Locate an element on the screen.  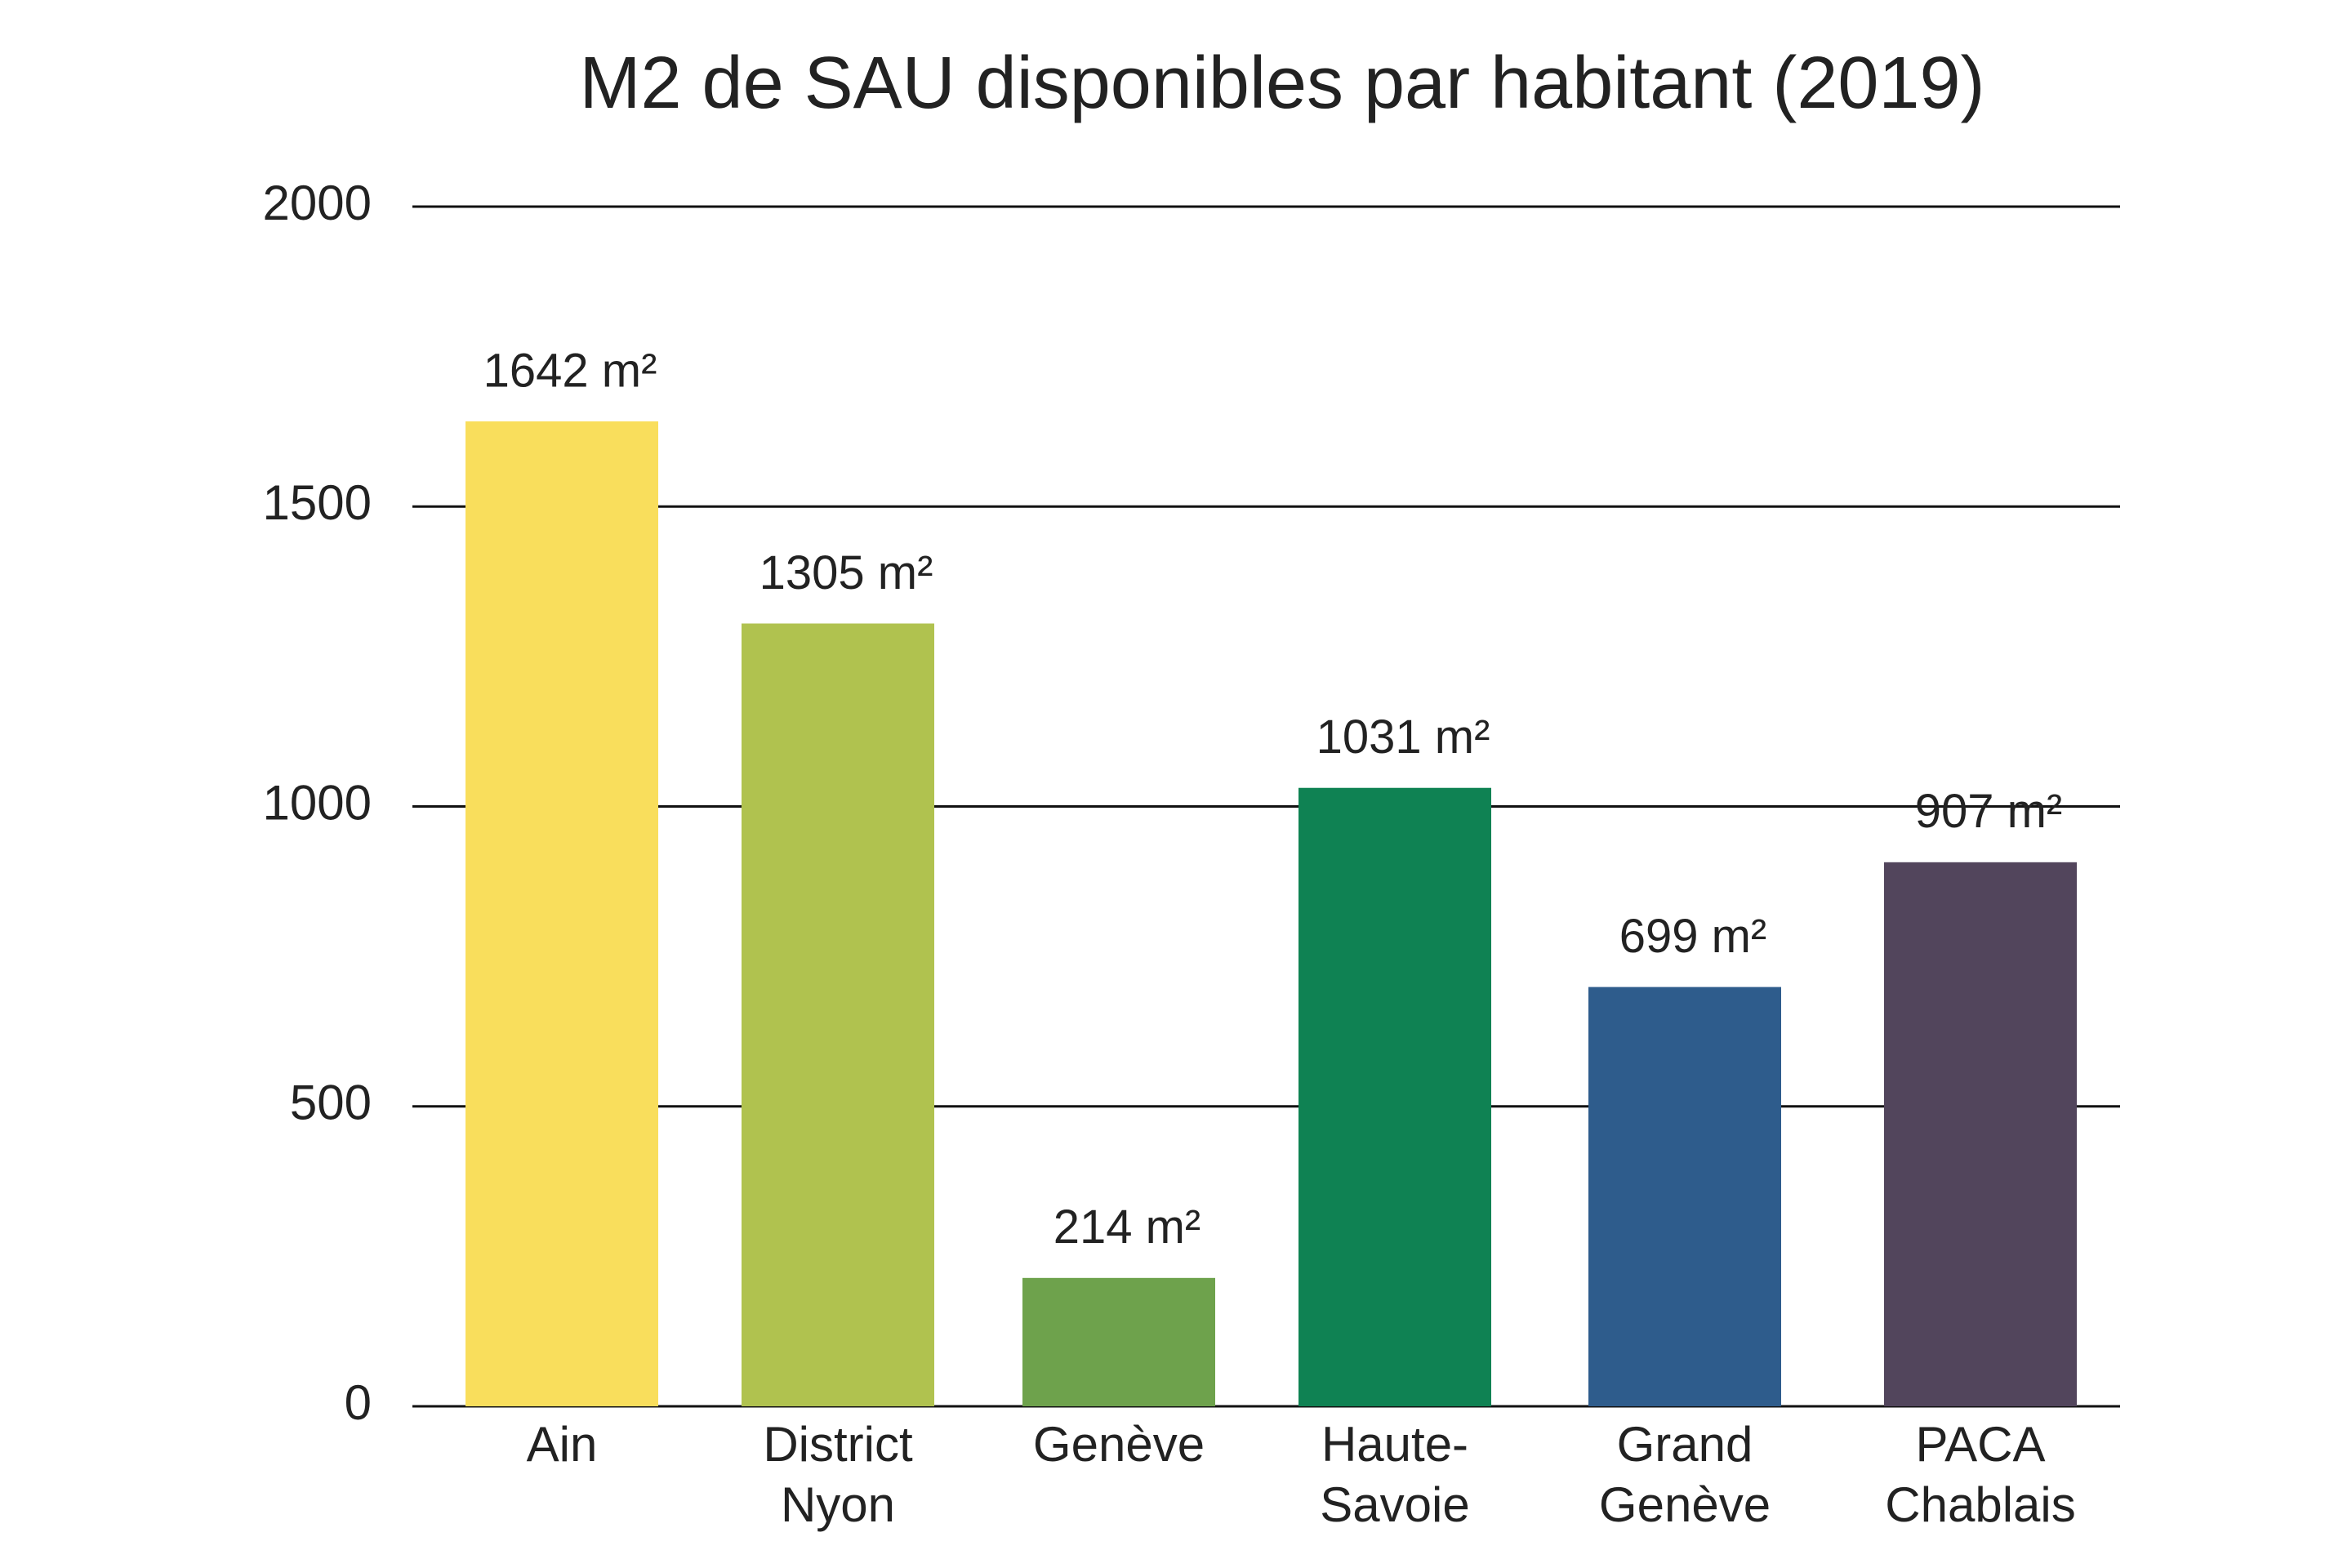
x-tick-label: Ain is located at coordinates (562, 1444).